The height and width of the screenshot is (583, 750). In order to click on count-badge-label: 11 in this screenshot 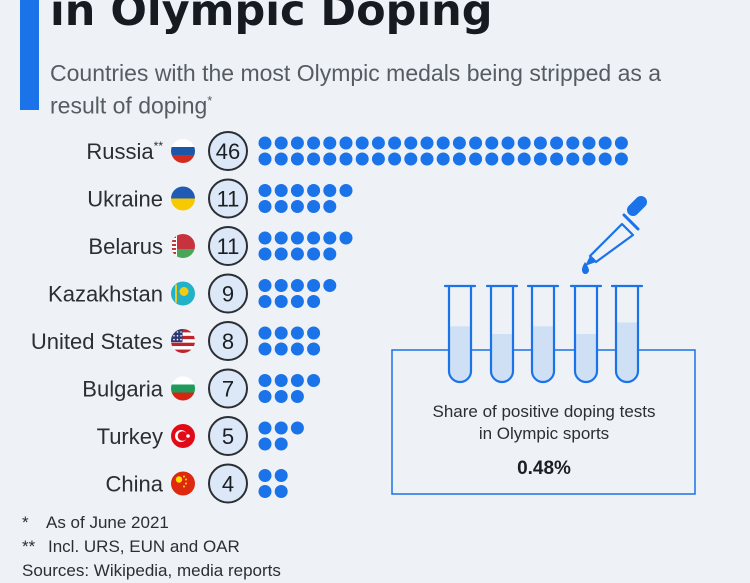, I will do `click(228, 246)`.